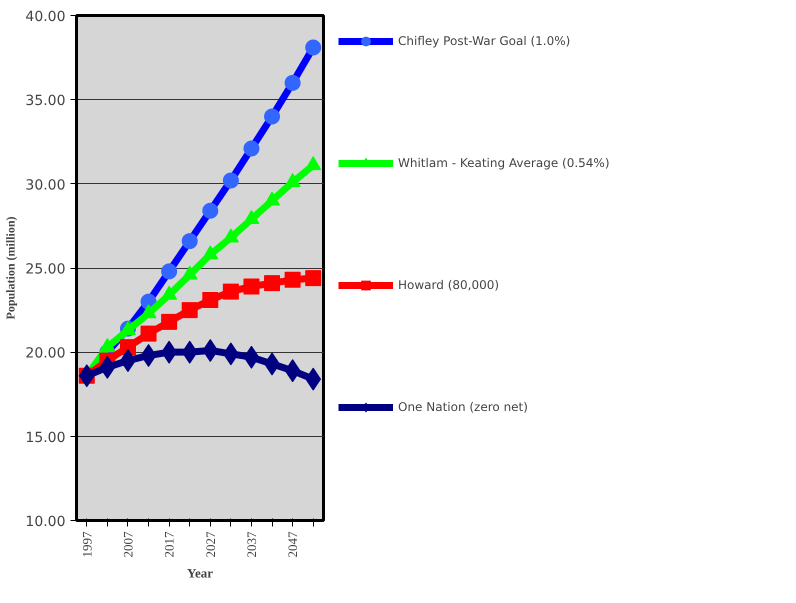  What do you see at coordinates (449, 285) in the screenshot?
I see `legend-label: Howard (80,000)` at bounding box center [449, 285].